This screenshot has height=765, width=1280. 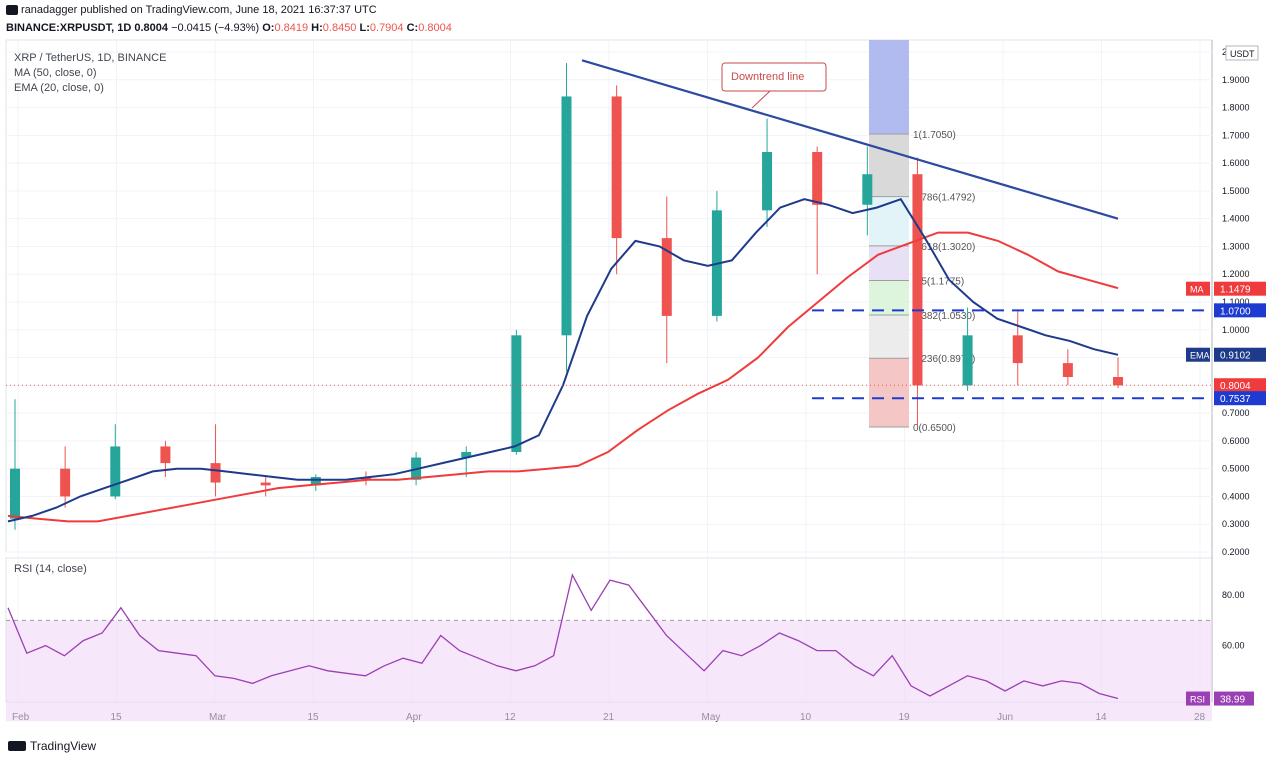 I want to click on rsi-badge-tag-label: RSI, so click(x=1197, y=700).